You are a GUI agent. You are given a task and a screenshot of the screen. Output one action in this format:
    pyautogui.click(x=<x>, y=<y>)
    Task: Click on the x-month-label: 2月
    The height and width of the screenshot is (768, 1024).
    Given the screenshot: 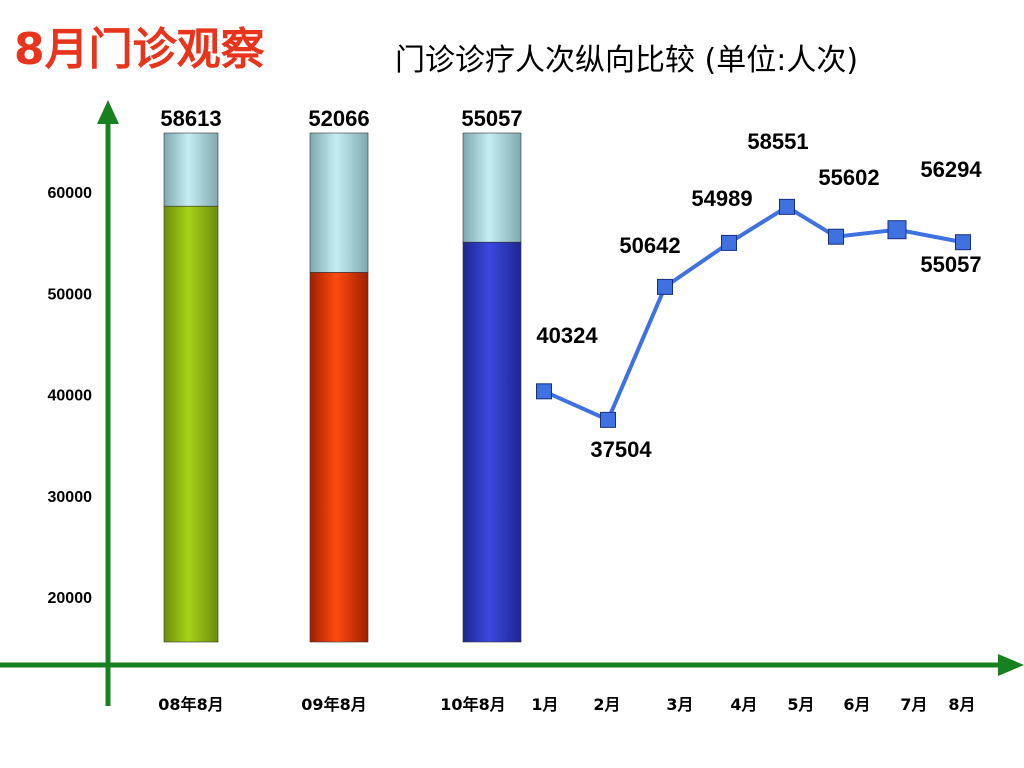 What is the action you would take?
    pyautogui.click(x=606, y=704)
    